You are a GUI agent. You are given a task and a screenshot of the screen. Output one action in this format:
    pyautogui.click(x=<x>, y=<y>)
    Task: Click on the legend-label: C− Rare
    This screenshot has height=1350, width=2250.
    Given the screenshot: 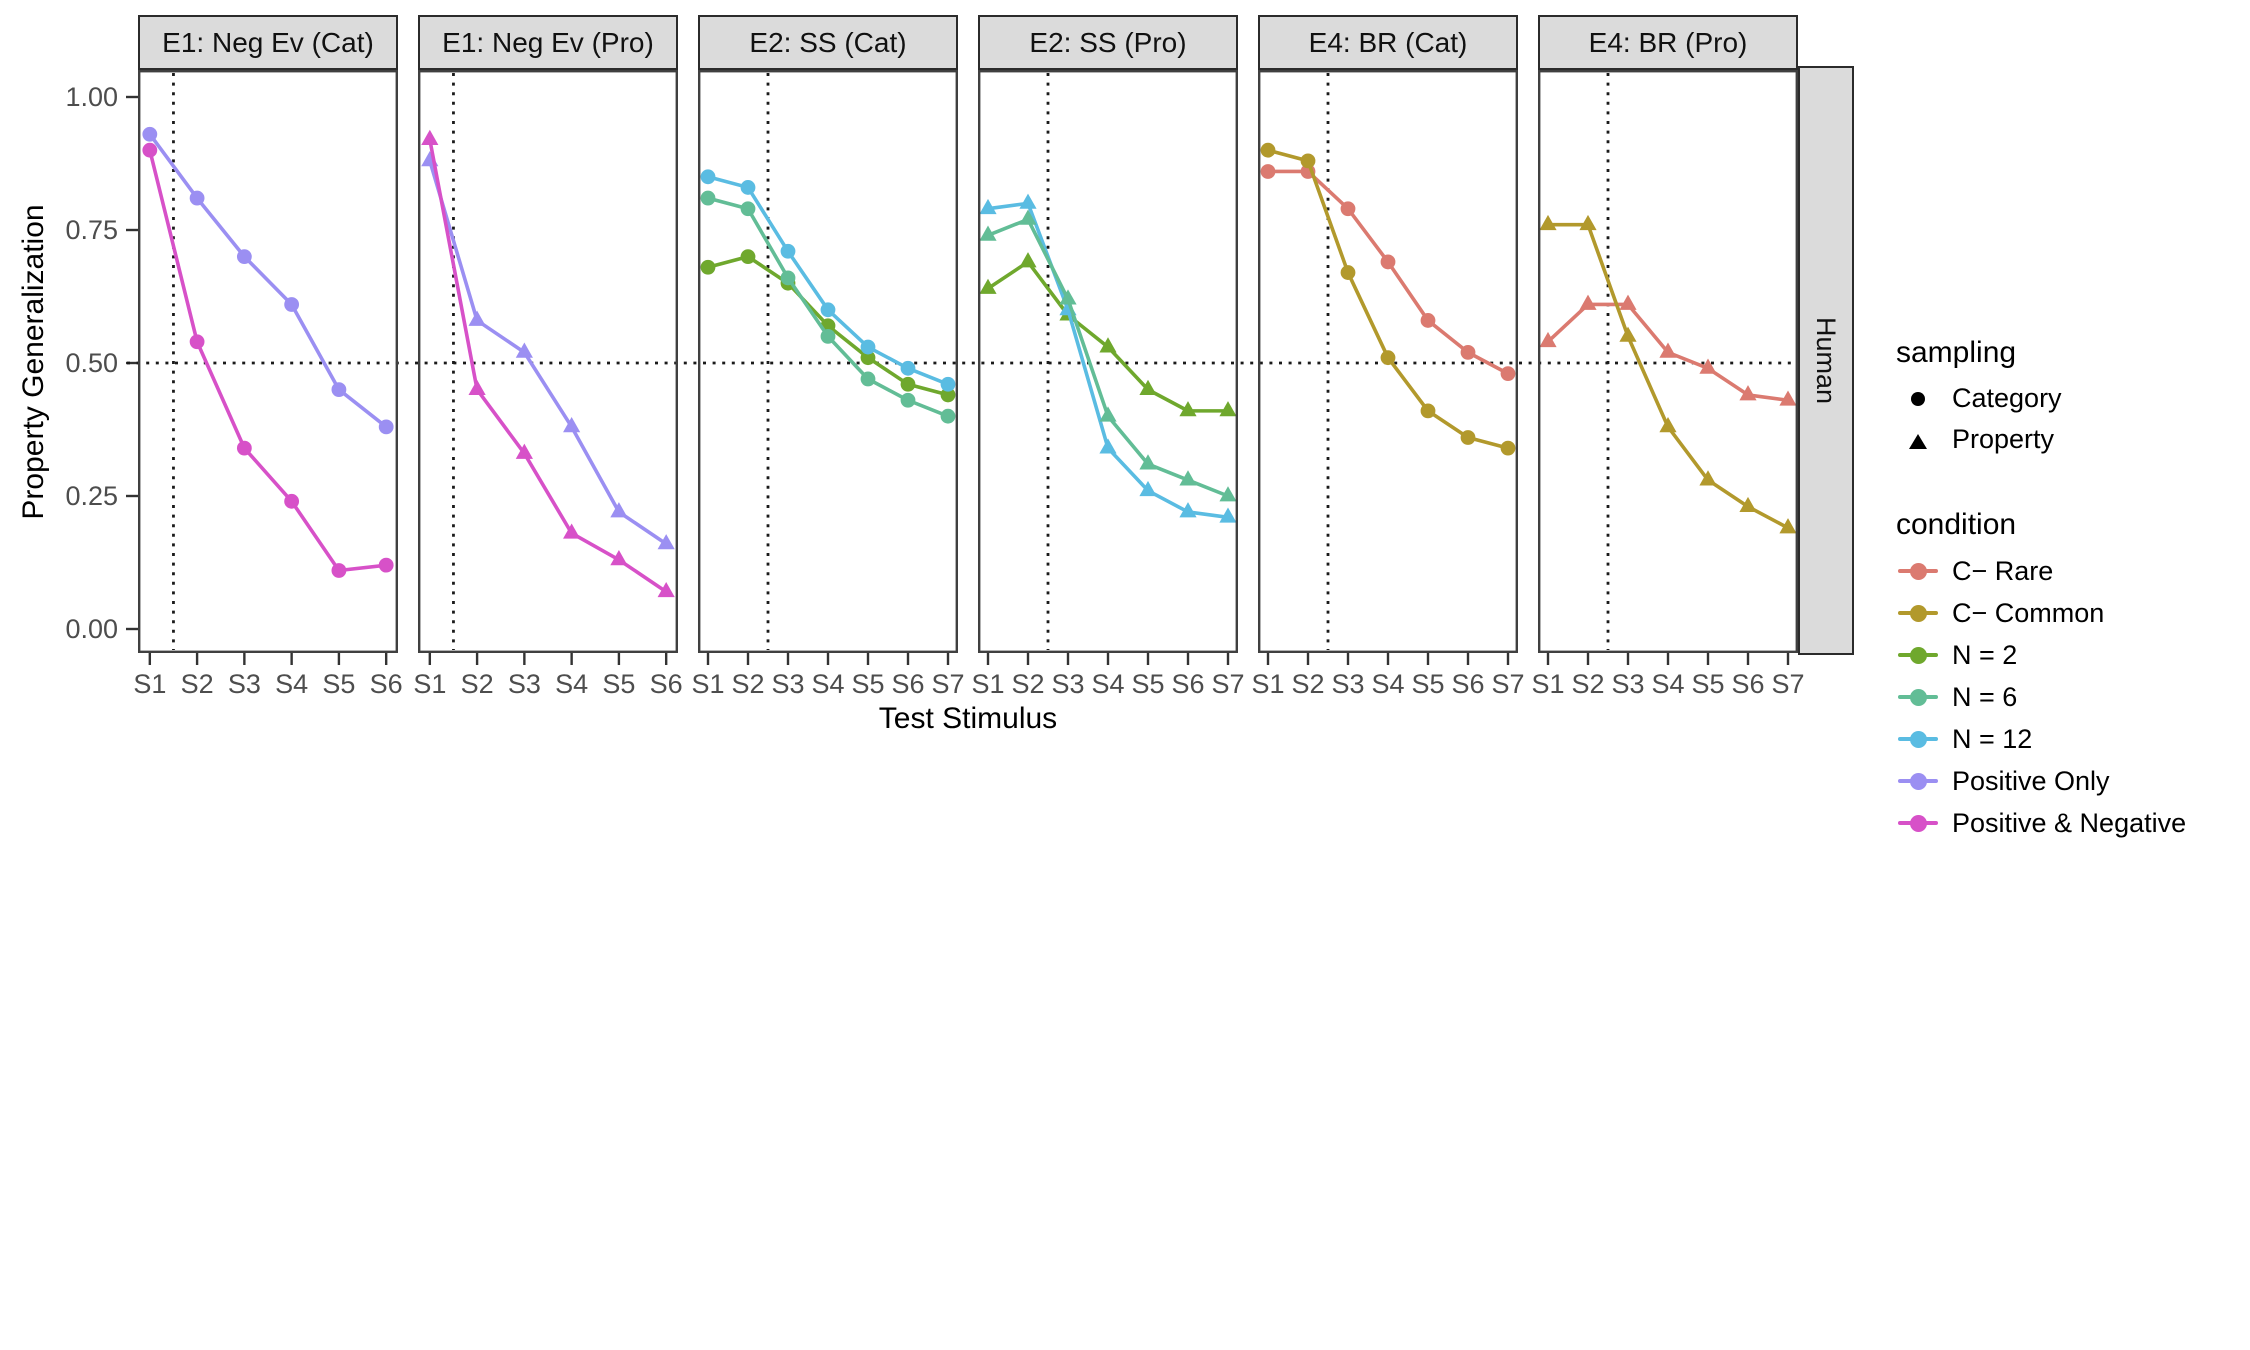 What is the action you would take?
    pyautogui.click(x=2003, y=570)
    